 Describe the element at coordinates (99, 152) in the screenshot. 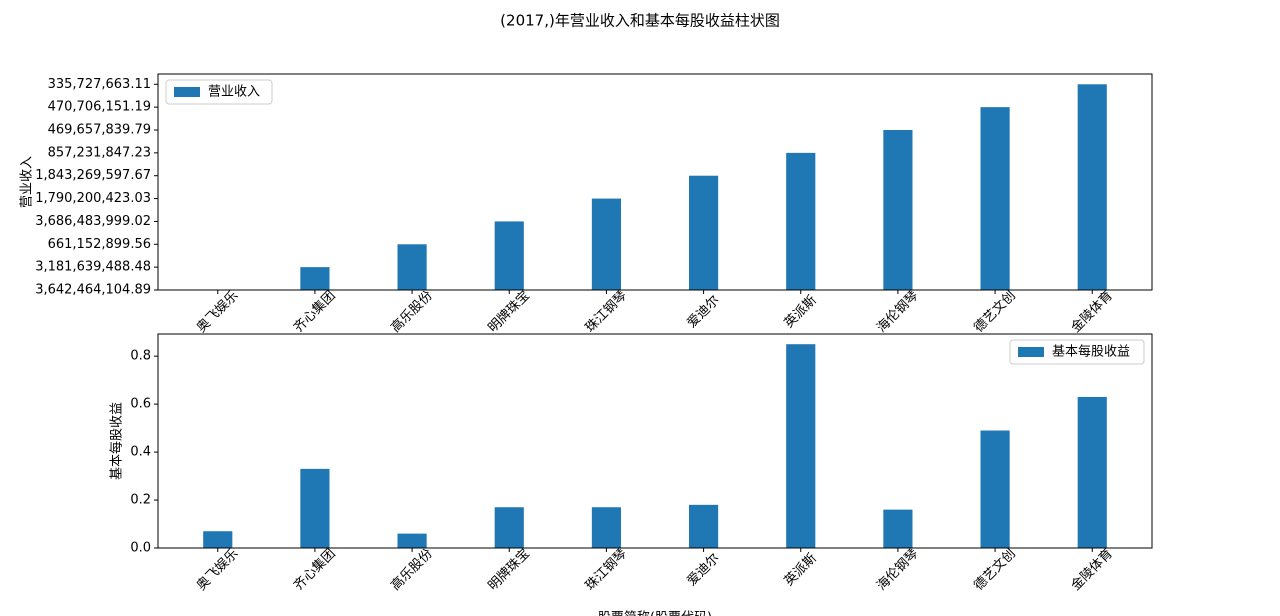

I see `y-tick-label: 857,231,847.23` at that location.